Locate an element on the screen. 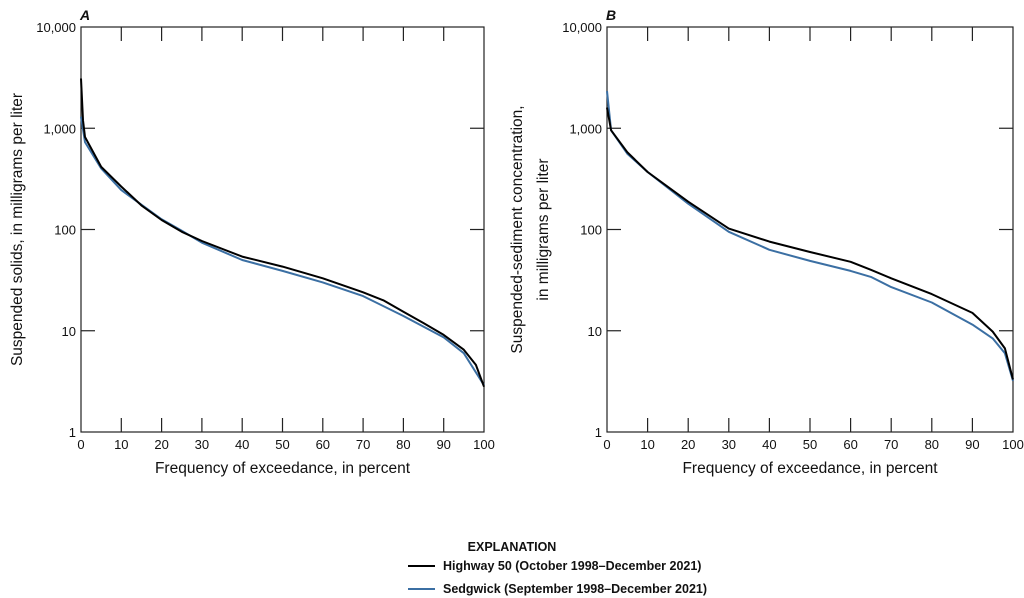 This screenshot has width=1024, height=598. panel-label: B is located at coordinates (611, 15).